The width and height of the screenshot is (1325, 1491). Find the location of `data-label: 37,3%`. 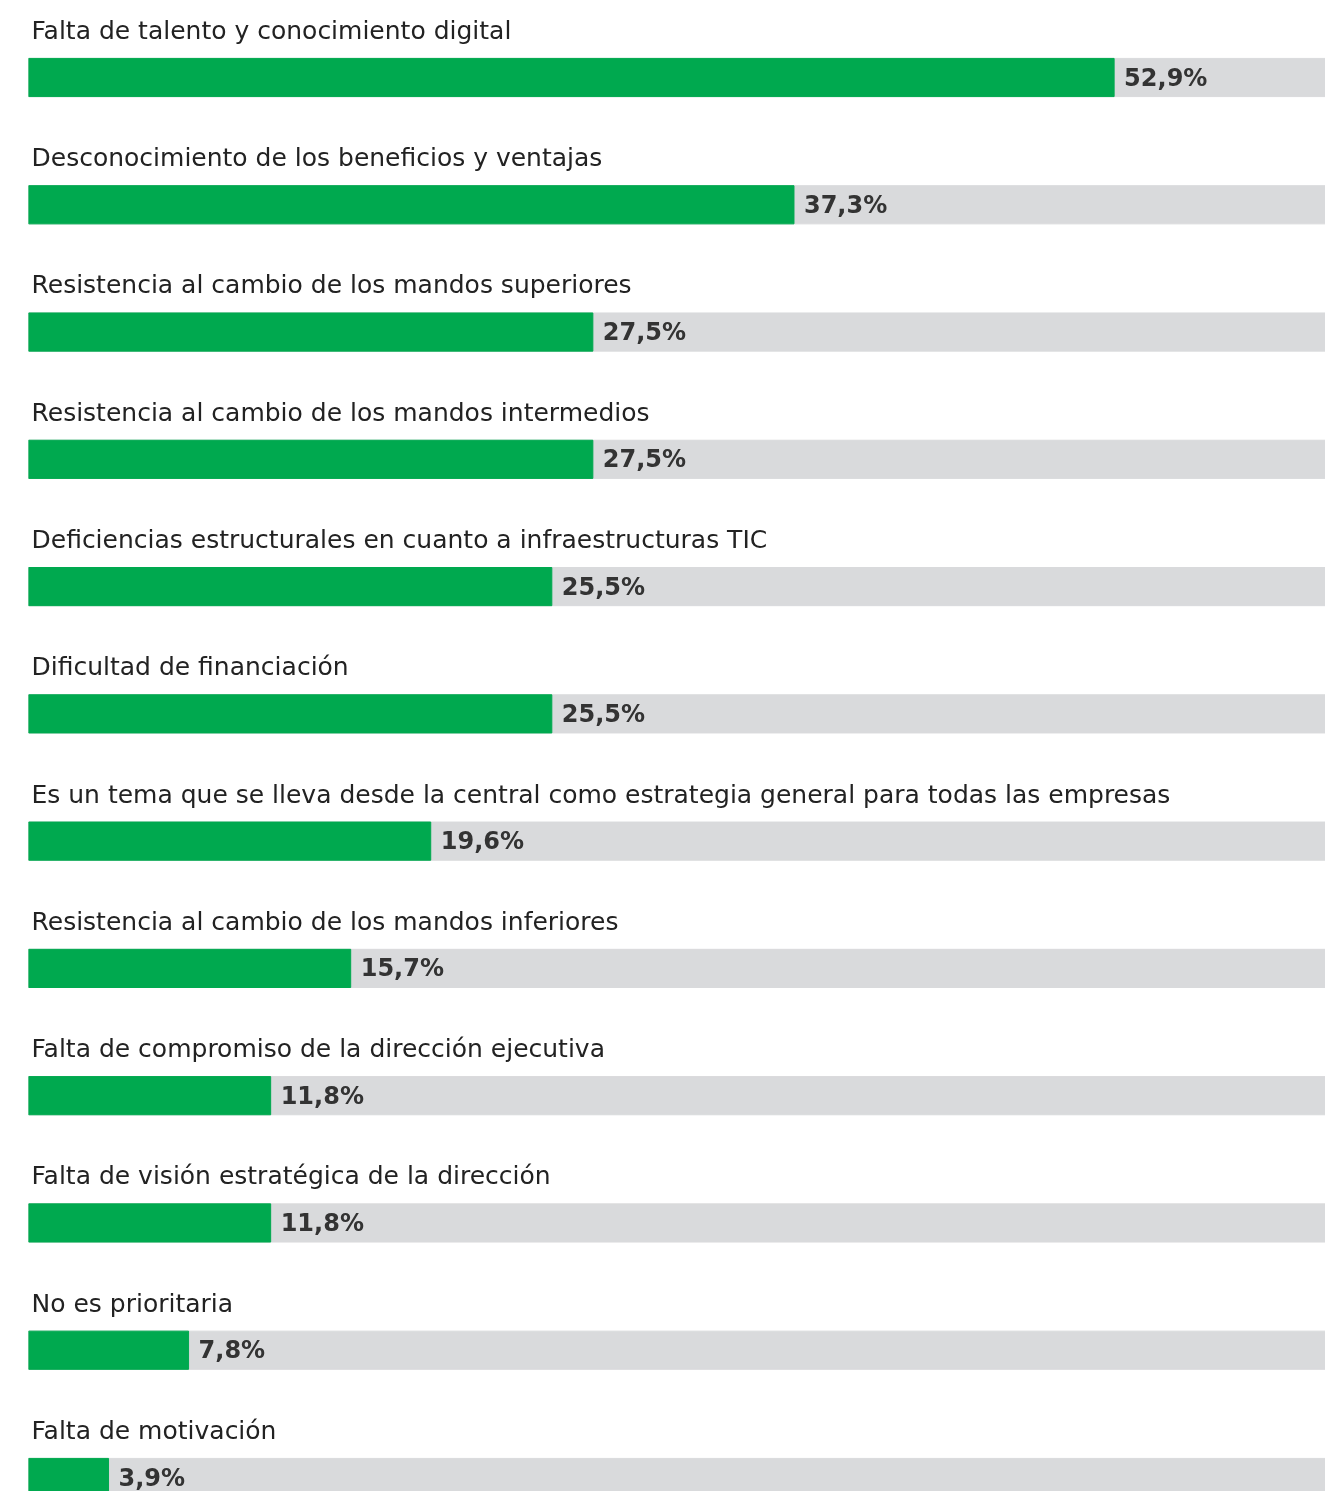

data-label: 37,3% is located at coordinates (845, 204).